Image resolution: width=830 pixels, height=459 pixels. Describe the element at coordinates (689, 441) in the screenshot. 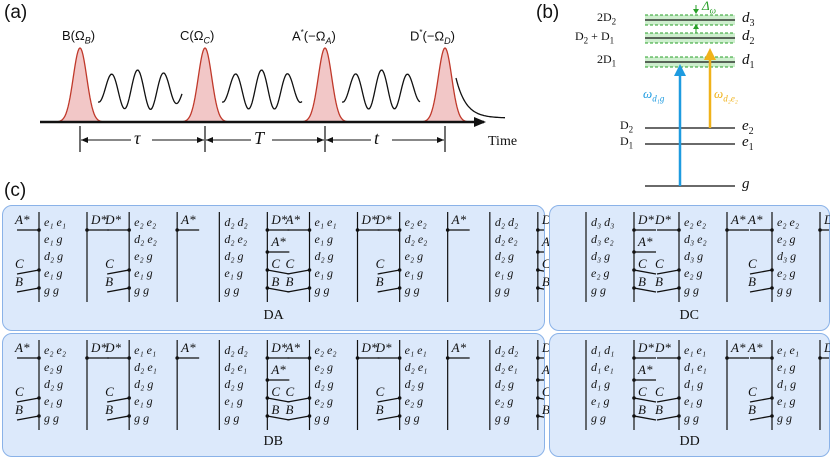

I see `diagram-group-title: DD` at that location.